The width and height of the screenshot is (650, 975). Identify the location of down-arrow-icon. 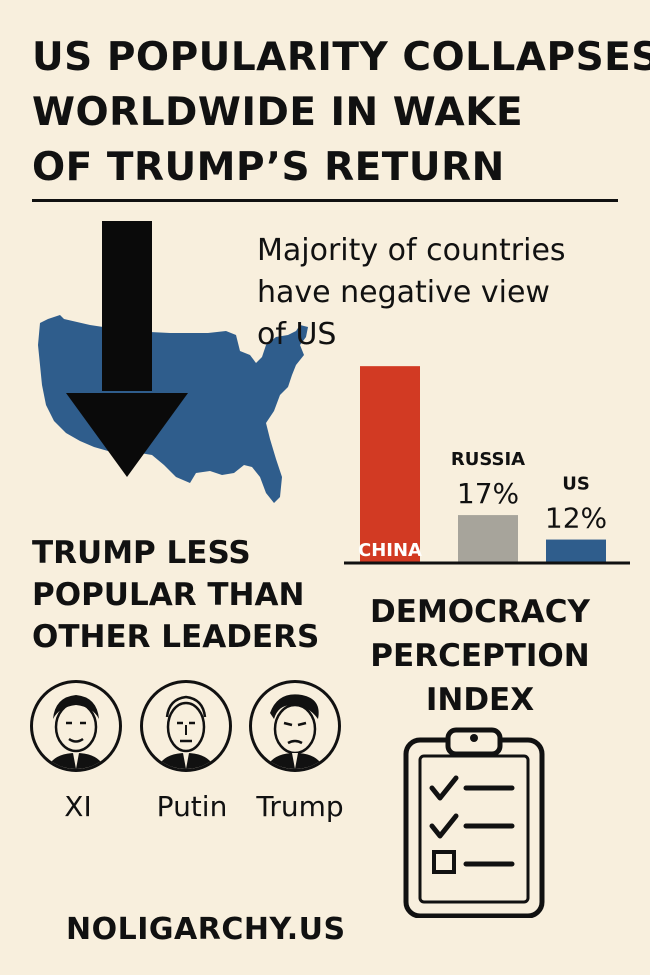
(127, 349).